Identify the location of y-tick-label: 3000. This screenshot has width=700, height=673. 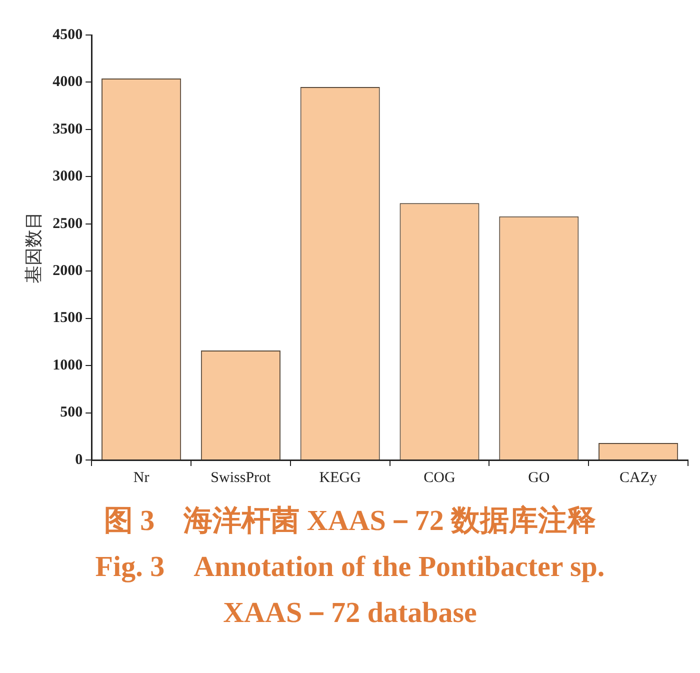
(67, 176).